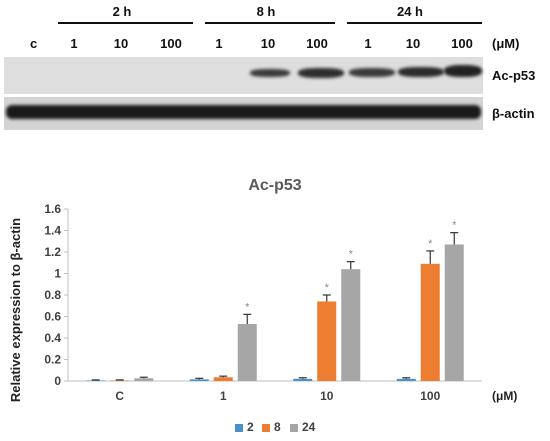  I want to click on timepoint-bar-8h, so click(270, 23).